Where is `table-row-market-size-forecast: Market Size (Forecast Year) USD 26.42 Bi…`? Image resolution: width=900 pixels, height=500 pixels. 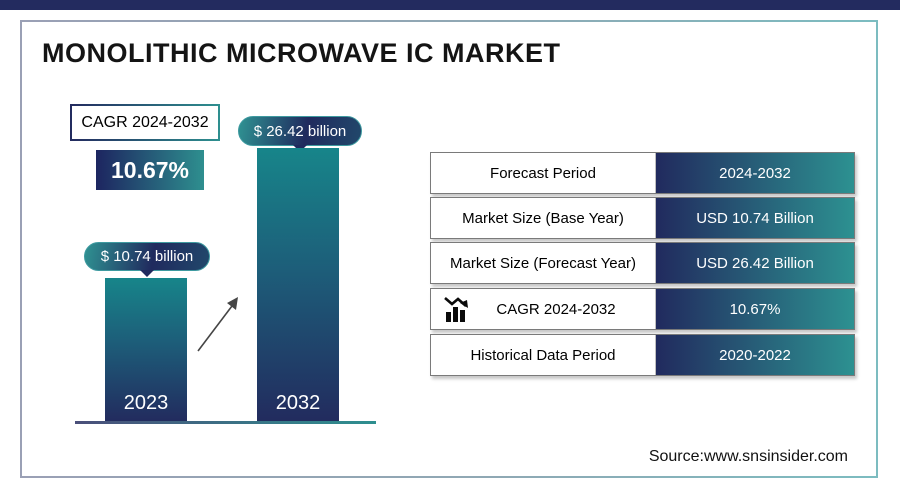 table-row-market-size-forecast: Market Size (Forecast Year) USD 26.42 Bi… is located at coordinates (642, 263).